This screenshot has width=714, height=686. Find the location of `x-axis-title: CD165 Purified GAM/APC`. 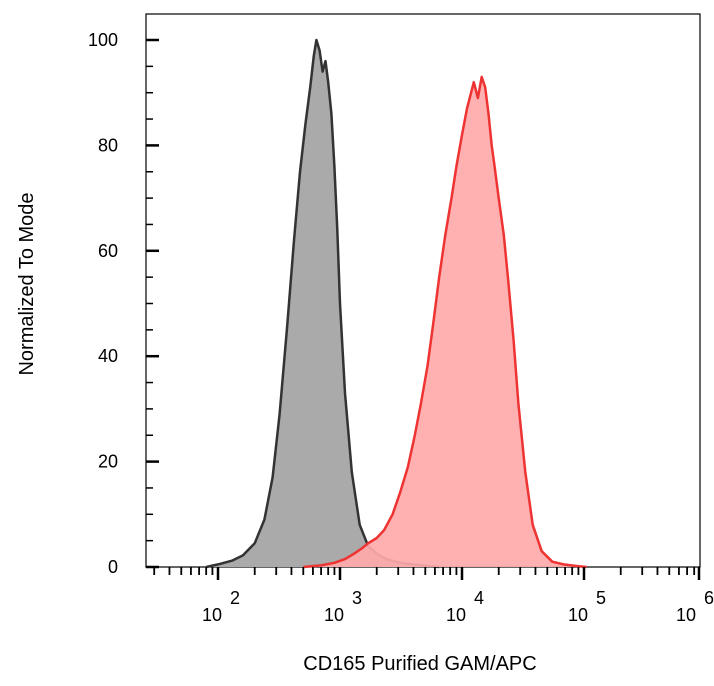

x-axis-title: CD165 Purified GAM/APC is located at coordinates (419, 664).